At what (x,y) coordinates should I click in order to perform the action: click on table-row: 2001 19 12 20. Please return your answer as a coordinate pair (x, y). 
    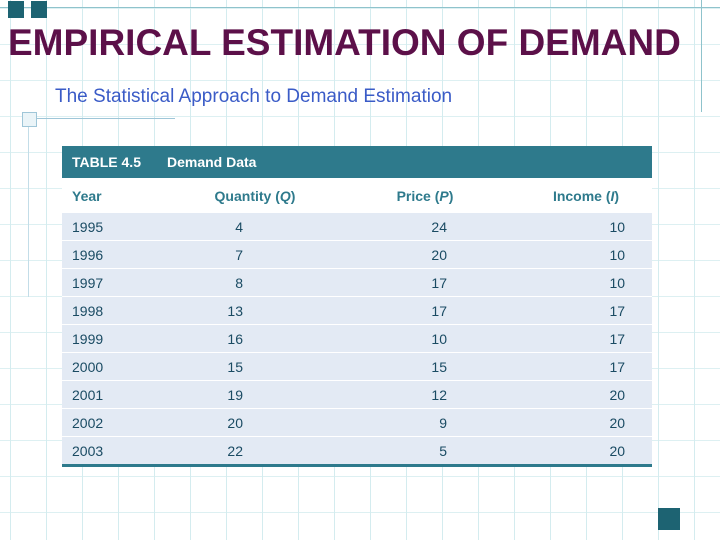
    Looking at the image, I should click on (357, 394).